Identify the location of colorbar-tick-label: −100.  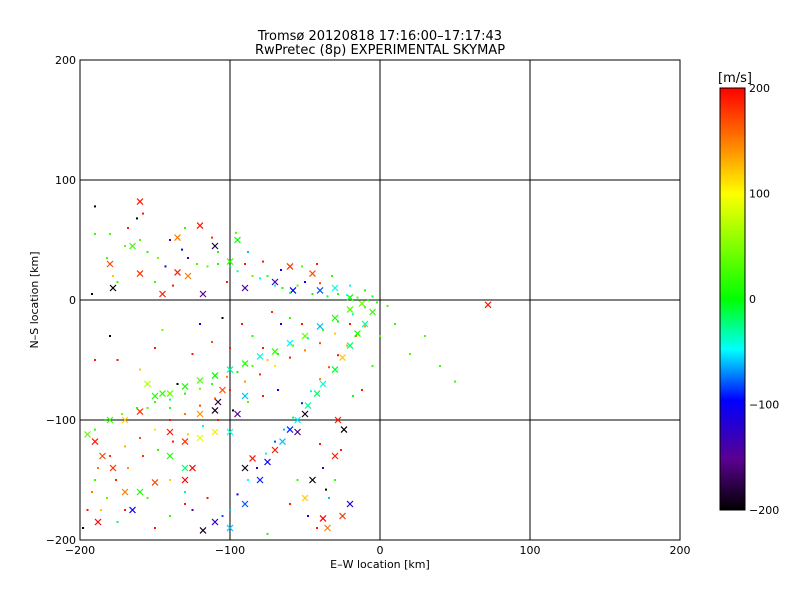
(764, 405).